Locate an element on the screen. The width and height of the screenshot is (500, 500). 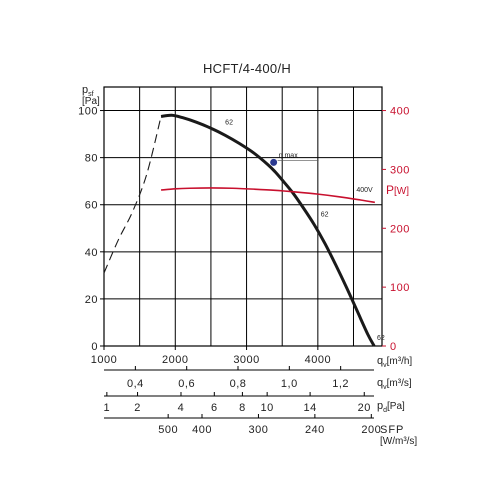
annotation-label: η max is located at coordinates (289, 156).